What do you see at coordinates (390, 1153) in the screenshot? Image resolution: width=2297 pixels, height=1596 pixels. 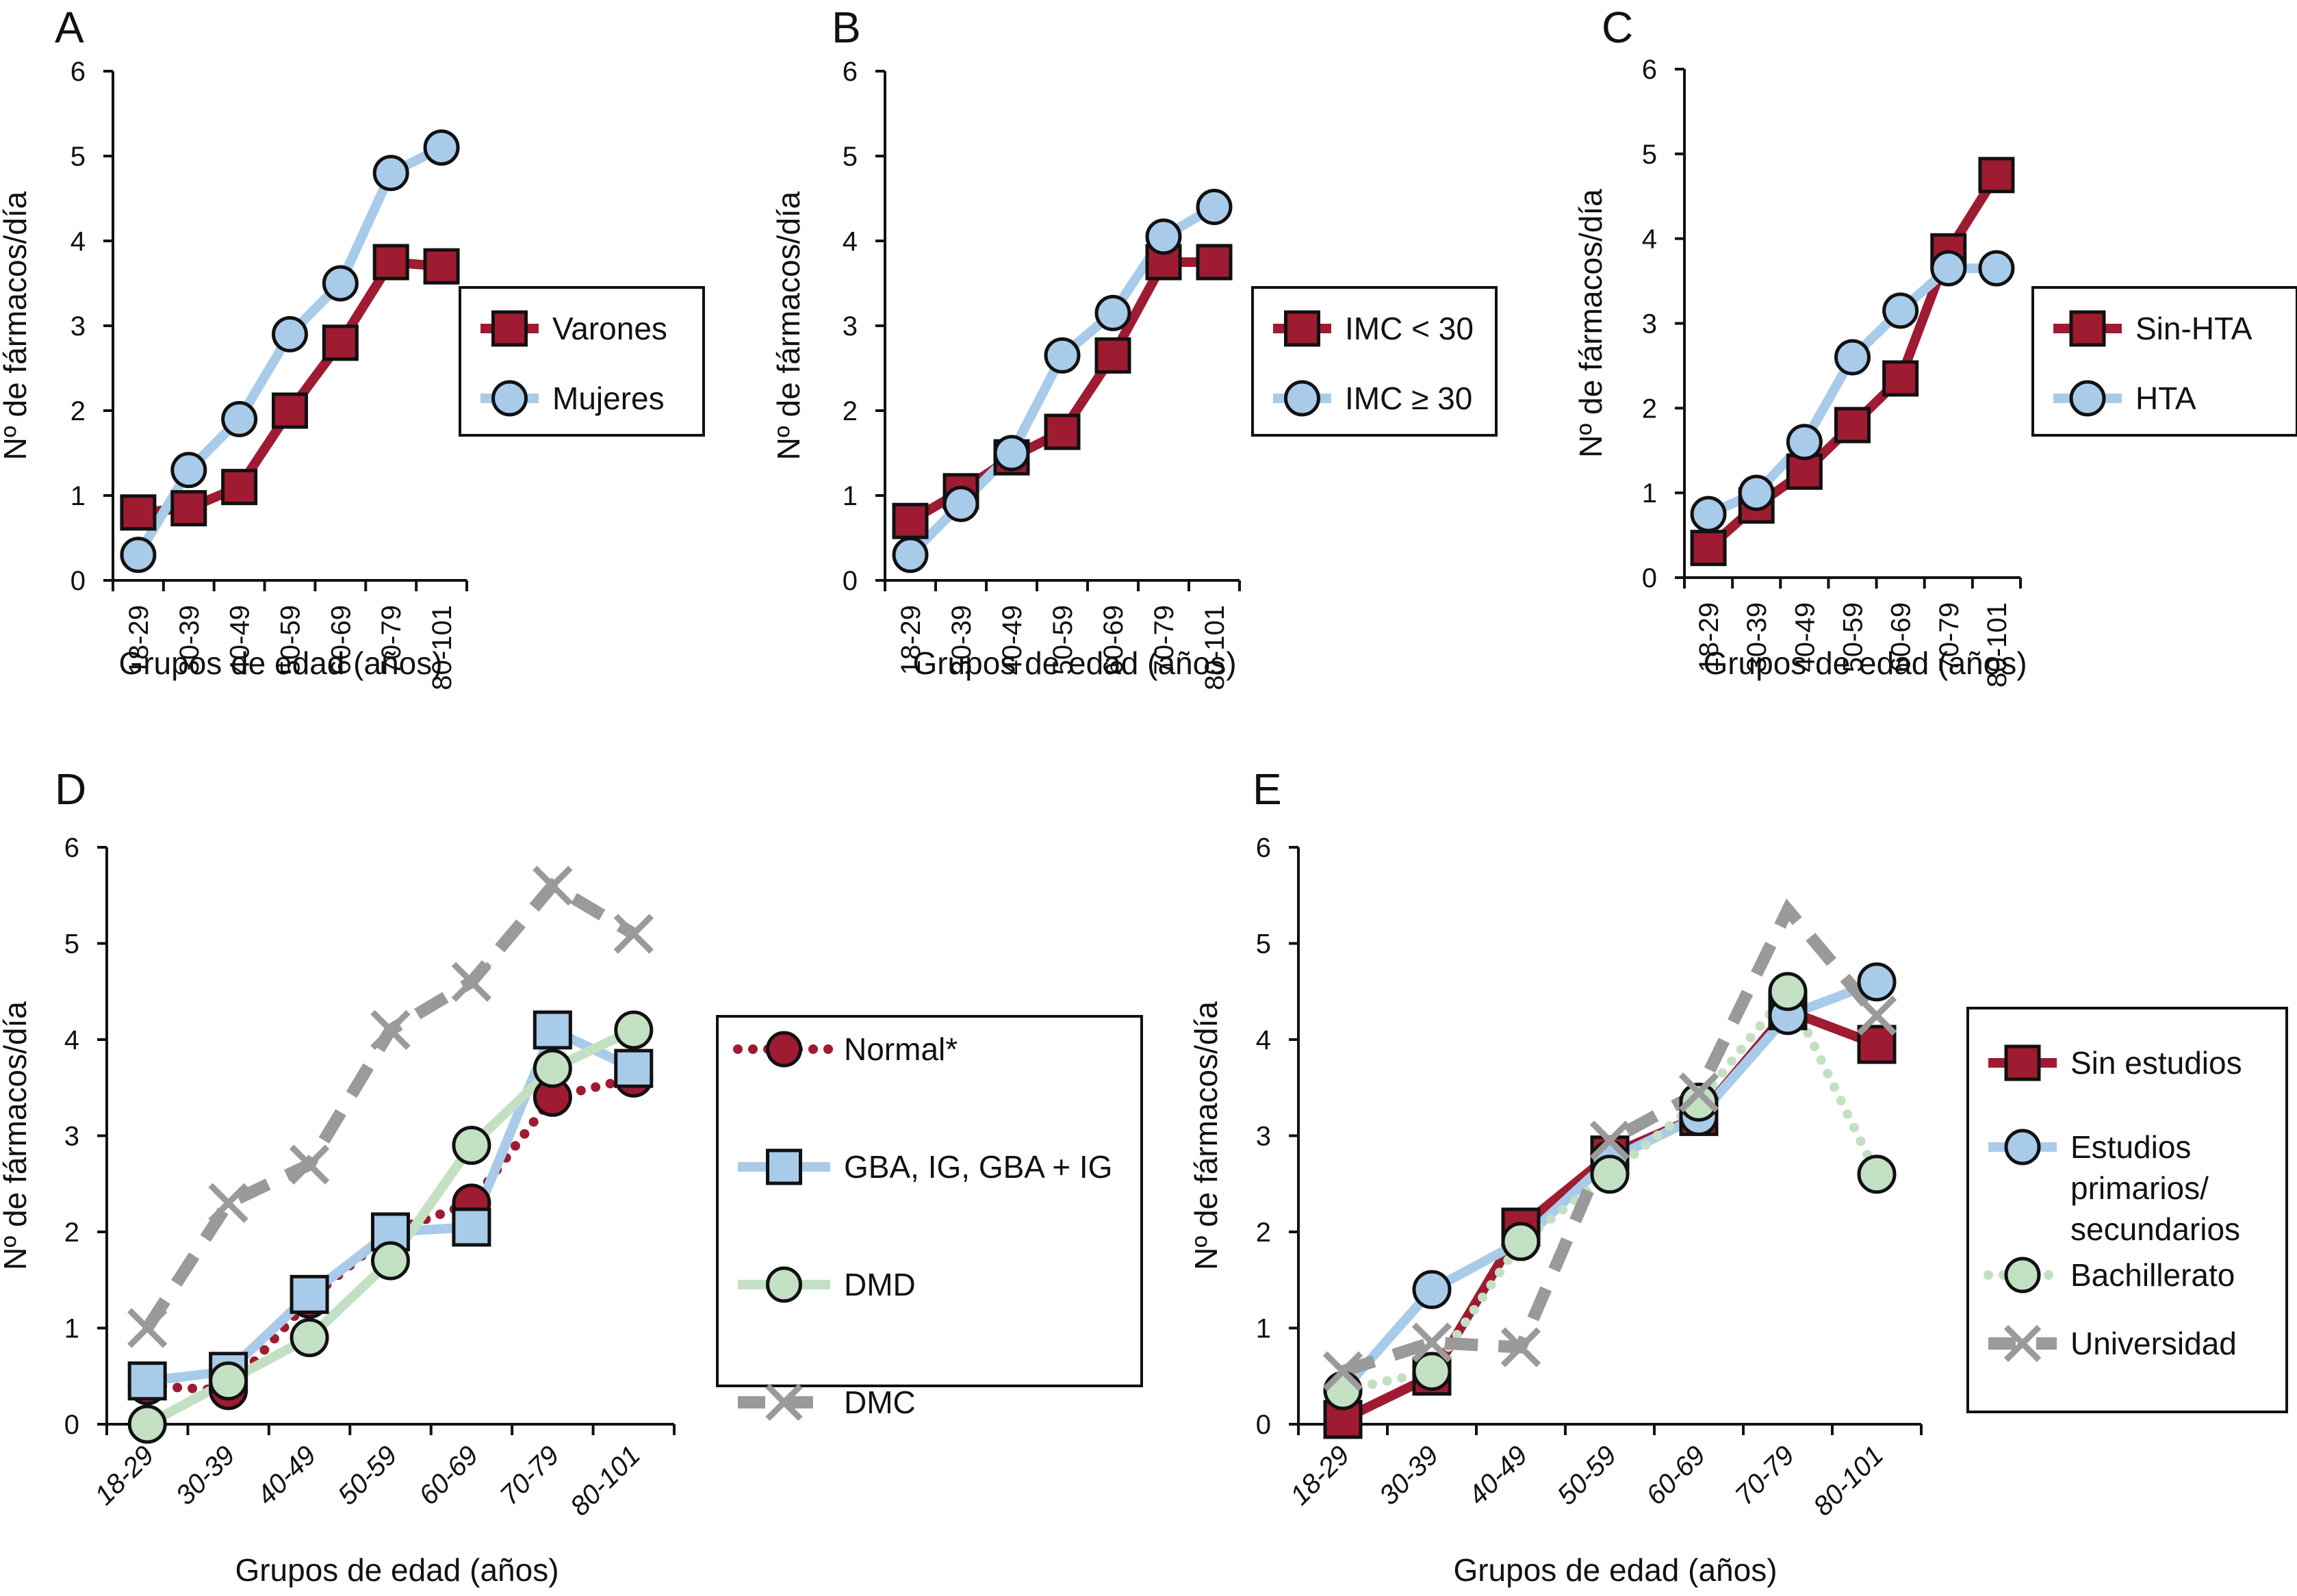 I see `series-lines` at bounding box center [390, 1153].